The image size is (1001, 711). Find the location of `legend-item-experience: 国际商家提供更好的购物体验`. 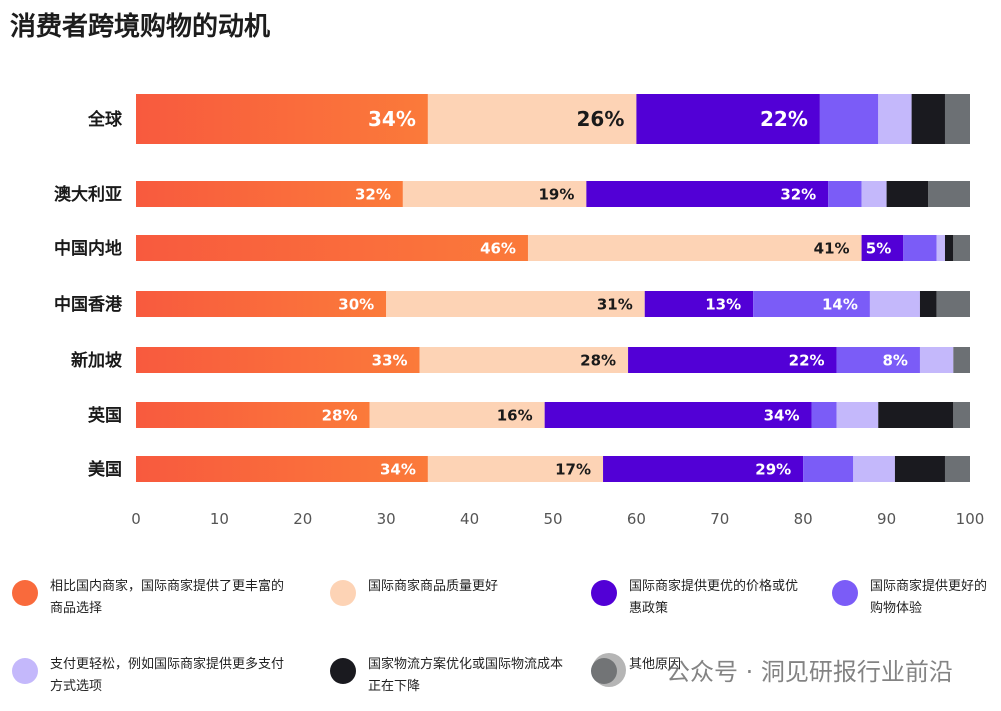

legend-item-experience: 国际商家提供更好的购物体验 is located at coordinates (915, 598).